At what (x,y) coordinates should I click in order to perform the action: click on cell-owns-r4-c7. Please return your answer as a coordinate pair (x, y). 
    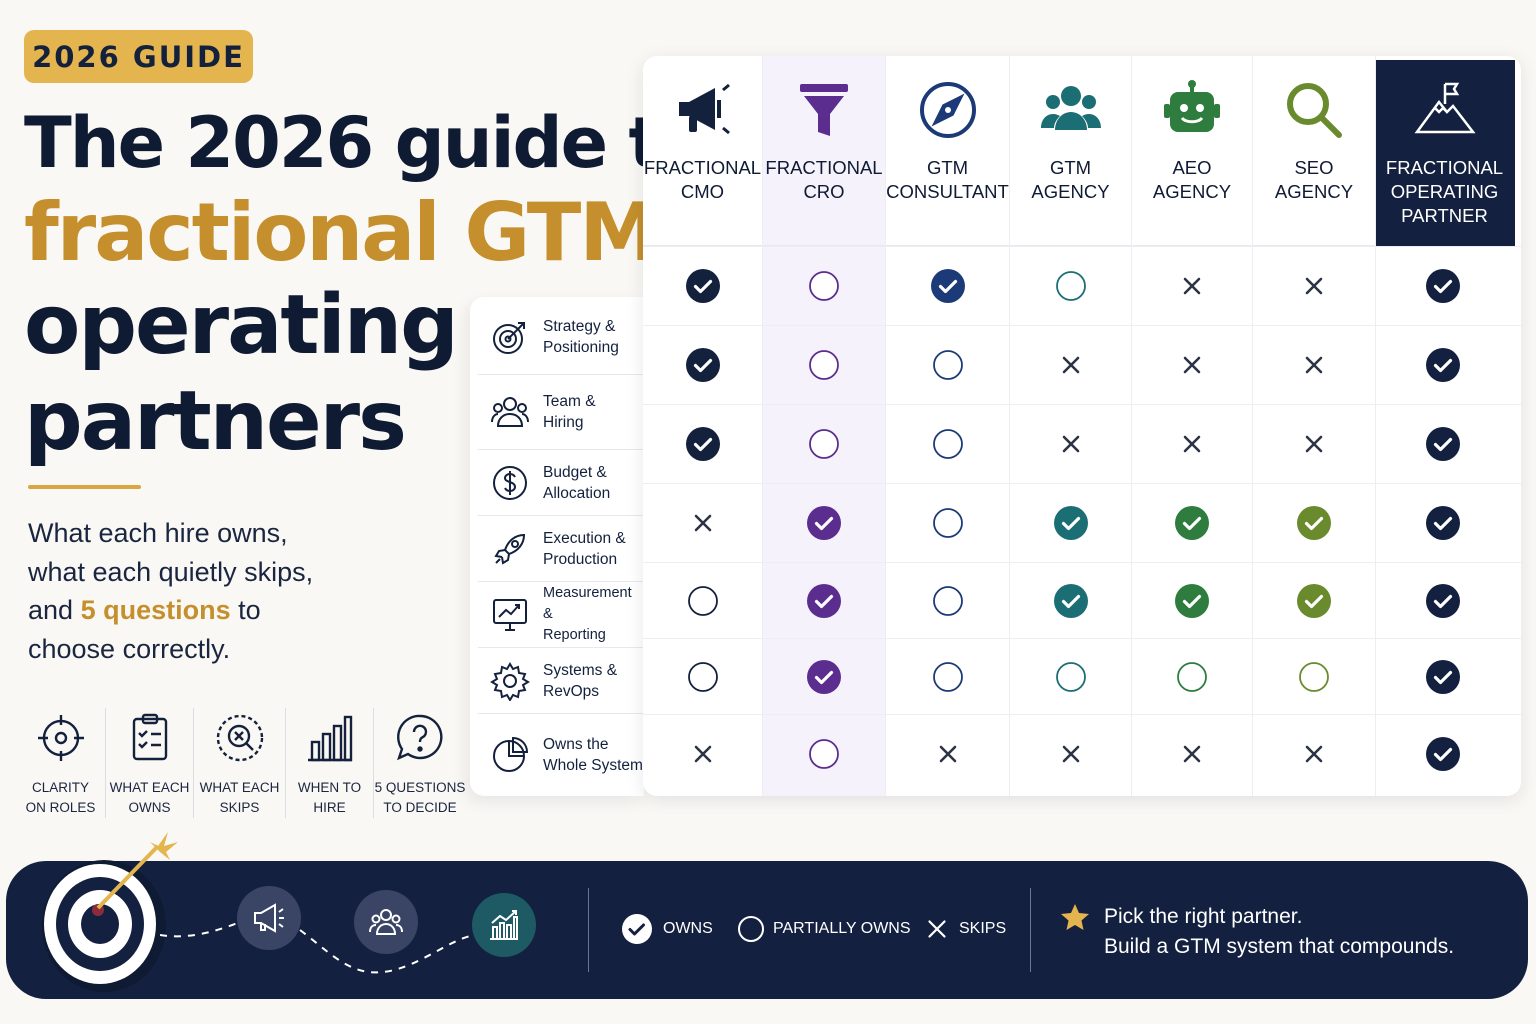
    Looking at the image, I should click on (1443, 523).